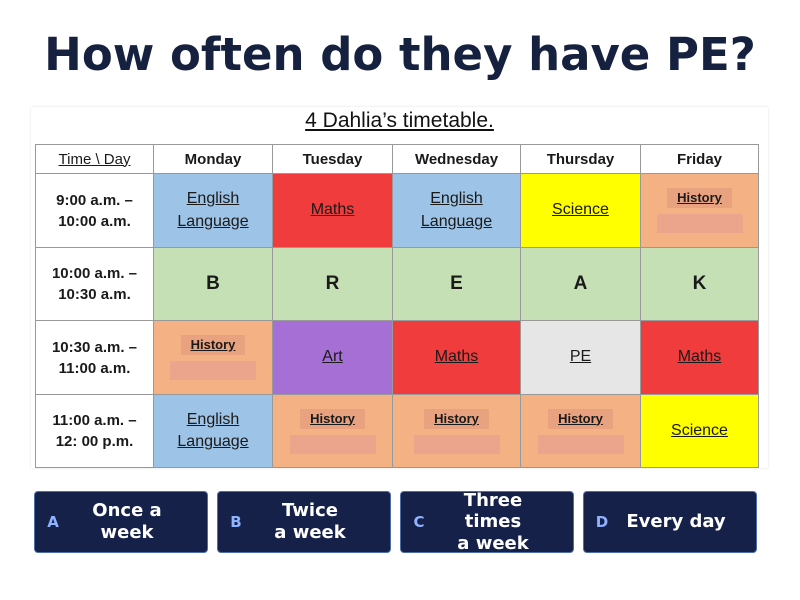  Describe the element at coordinates (333, 159) in the screenshot. I see `header-cell: Tuesday` at that location.